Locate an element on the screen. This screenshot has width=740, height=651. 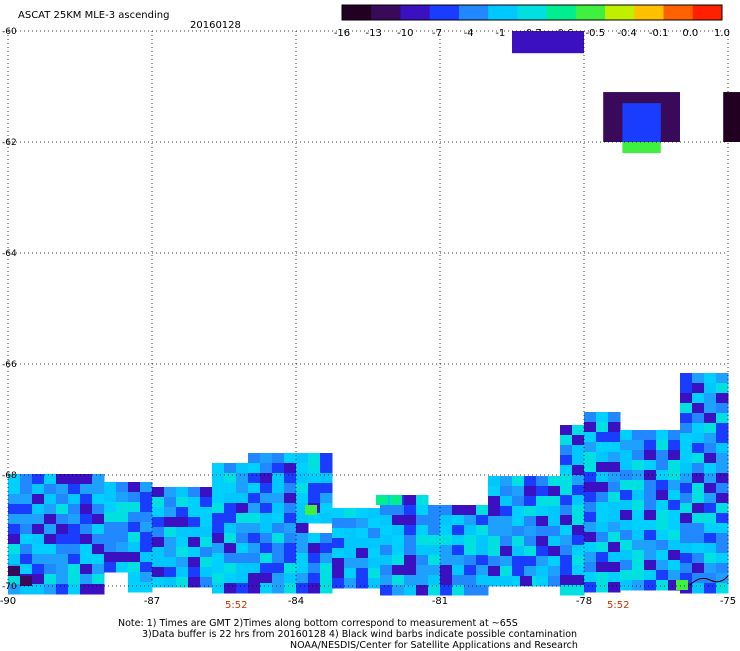
colorbar-frame is located at coordinates (532, 12).